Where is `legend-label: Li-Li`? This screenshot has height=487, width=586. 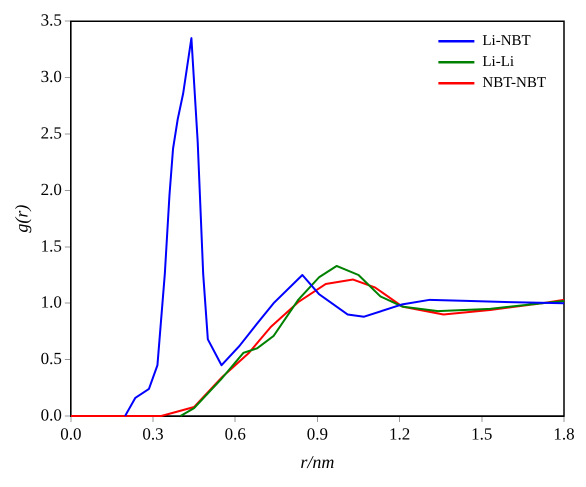 legend-label: Li-Li is located at coordinates (498, 62).